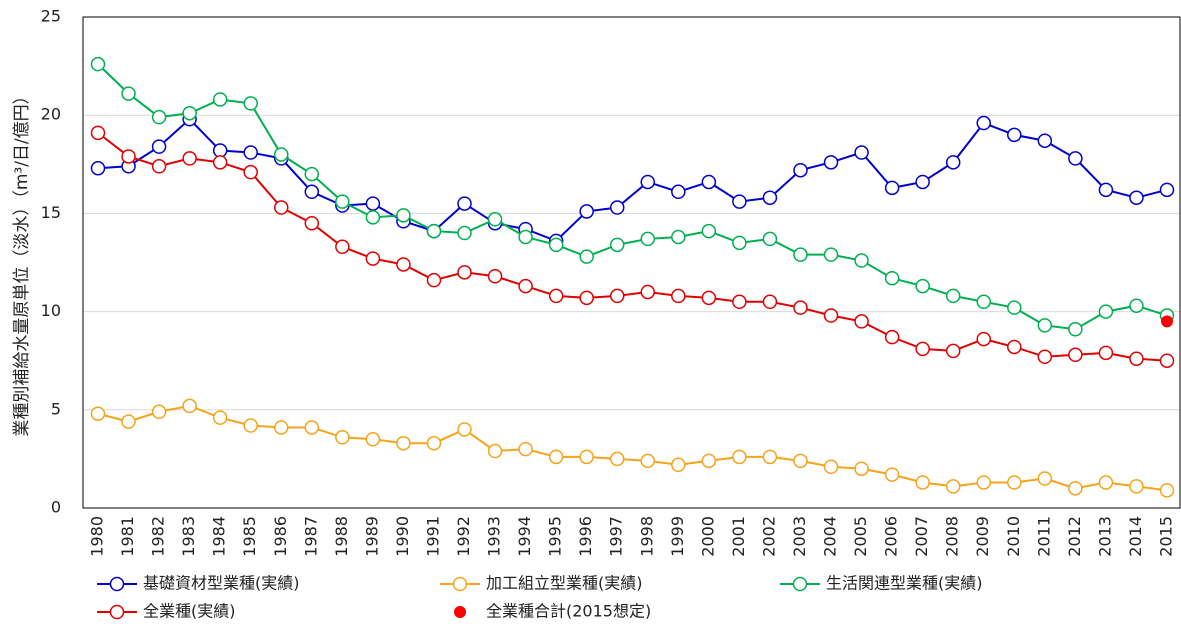 Image resolution: width=1181 pixels, height=624 pixels. I want to click on y-tick-label: 15, so click(51, 212).